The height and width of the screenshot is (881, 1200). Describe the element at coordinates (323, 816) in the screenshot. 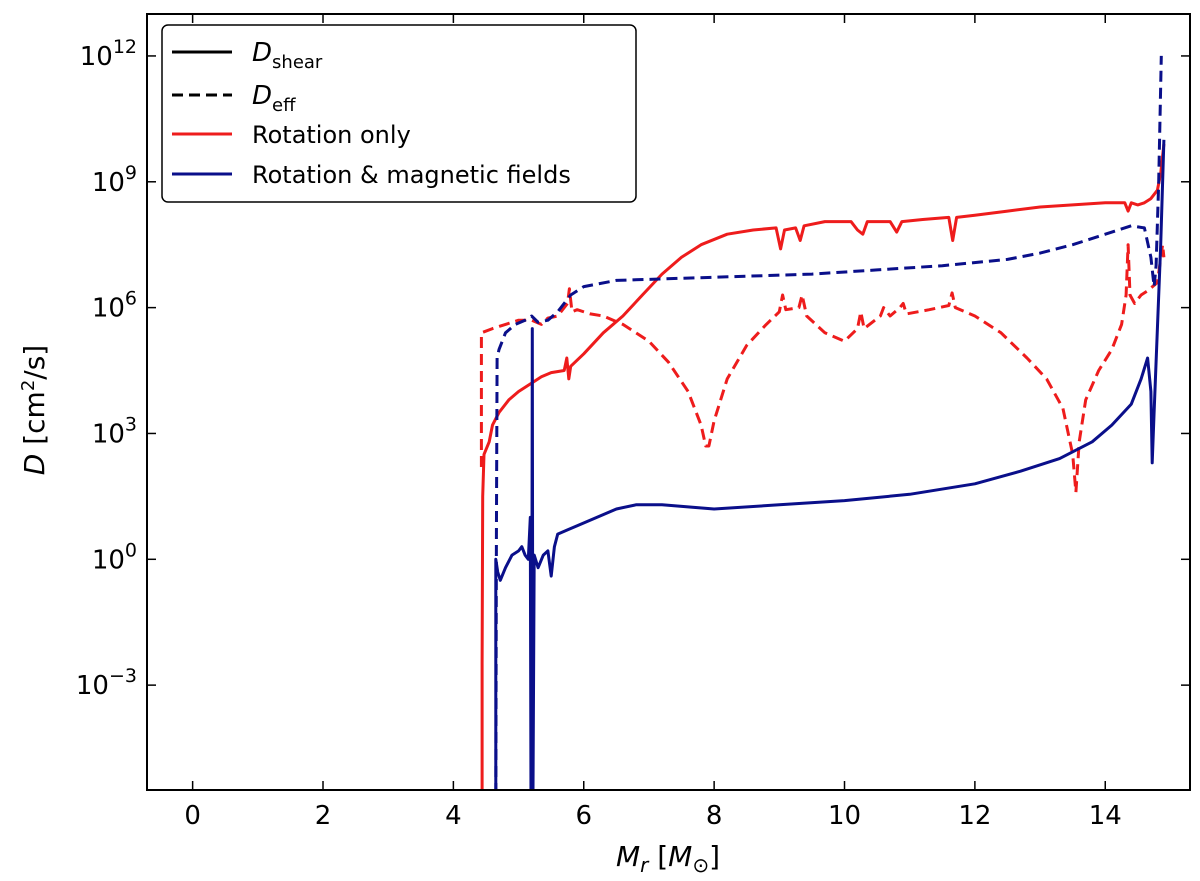

I see `x-tick-label: 2` at that location.